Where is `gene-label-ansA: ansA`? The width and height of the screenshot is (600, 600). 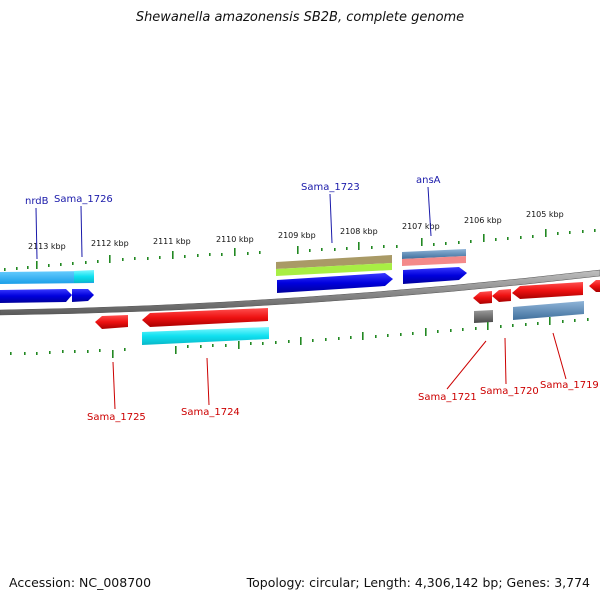
gene-label-ansA: ansA is located at coordinates (428, 180).